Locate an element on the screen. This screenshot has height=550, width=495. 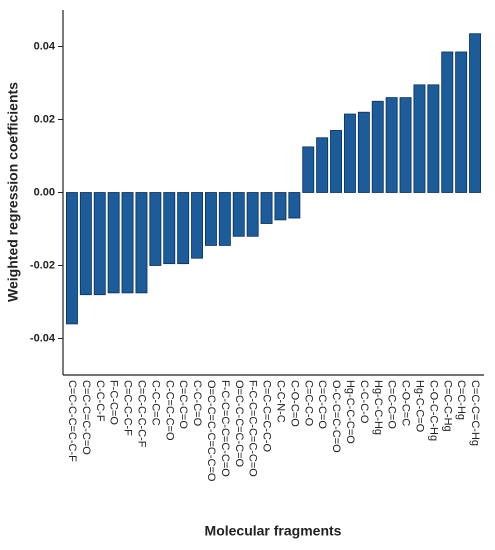
y-tick-label: 0.02 is located at coordinates (44, 119).